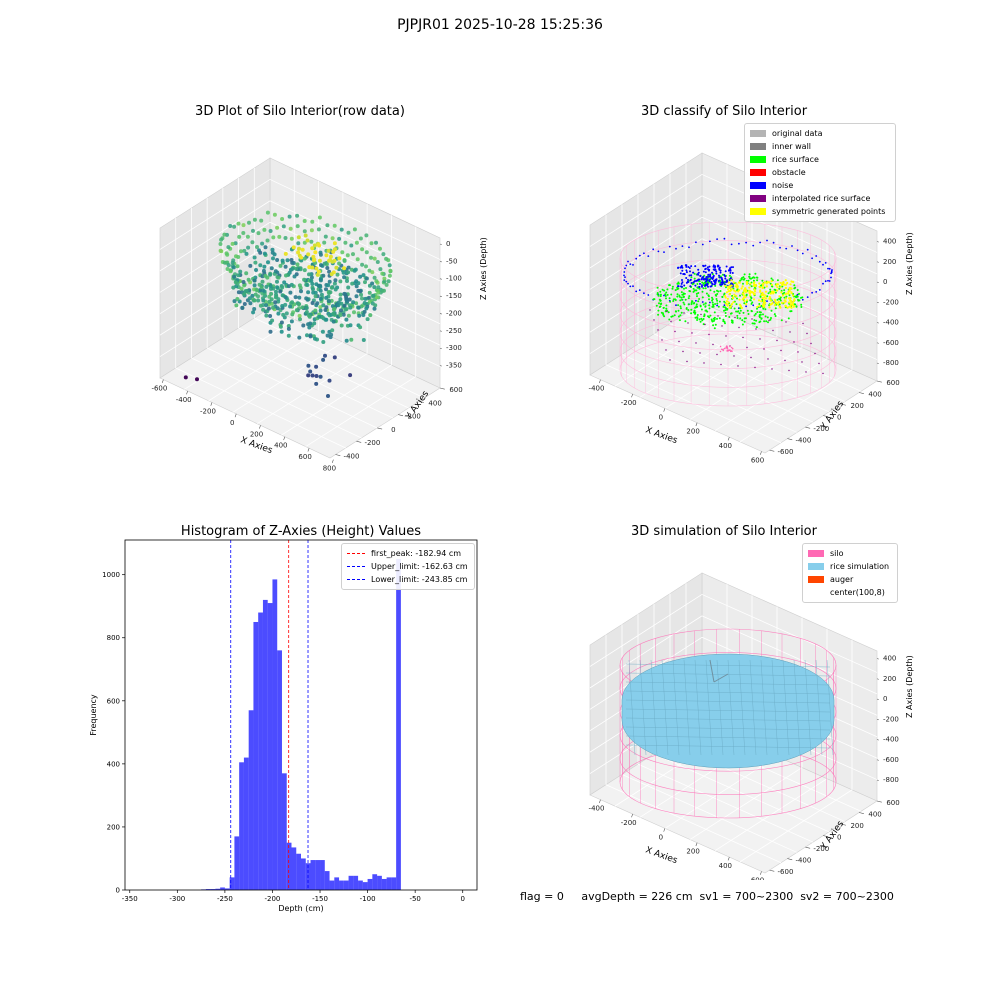 The width and height of the screenshot is (1000, 1000). What do you see at coordinates (300, 908) in the screenshot?
I see `histogram-x-label: Depth (cm)` at bounding box center [300, 908].